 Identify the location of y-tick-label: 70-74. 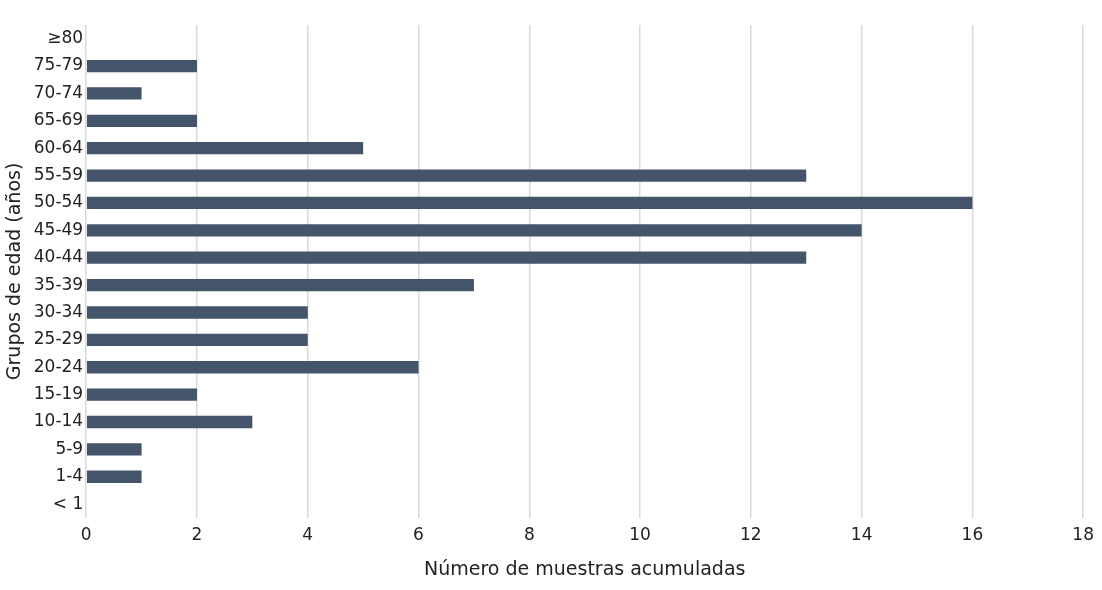
(58, 91).